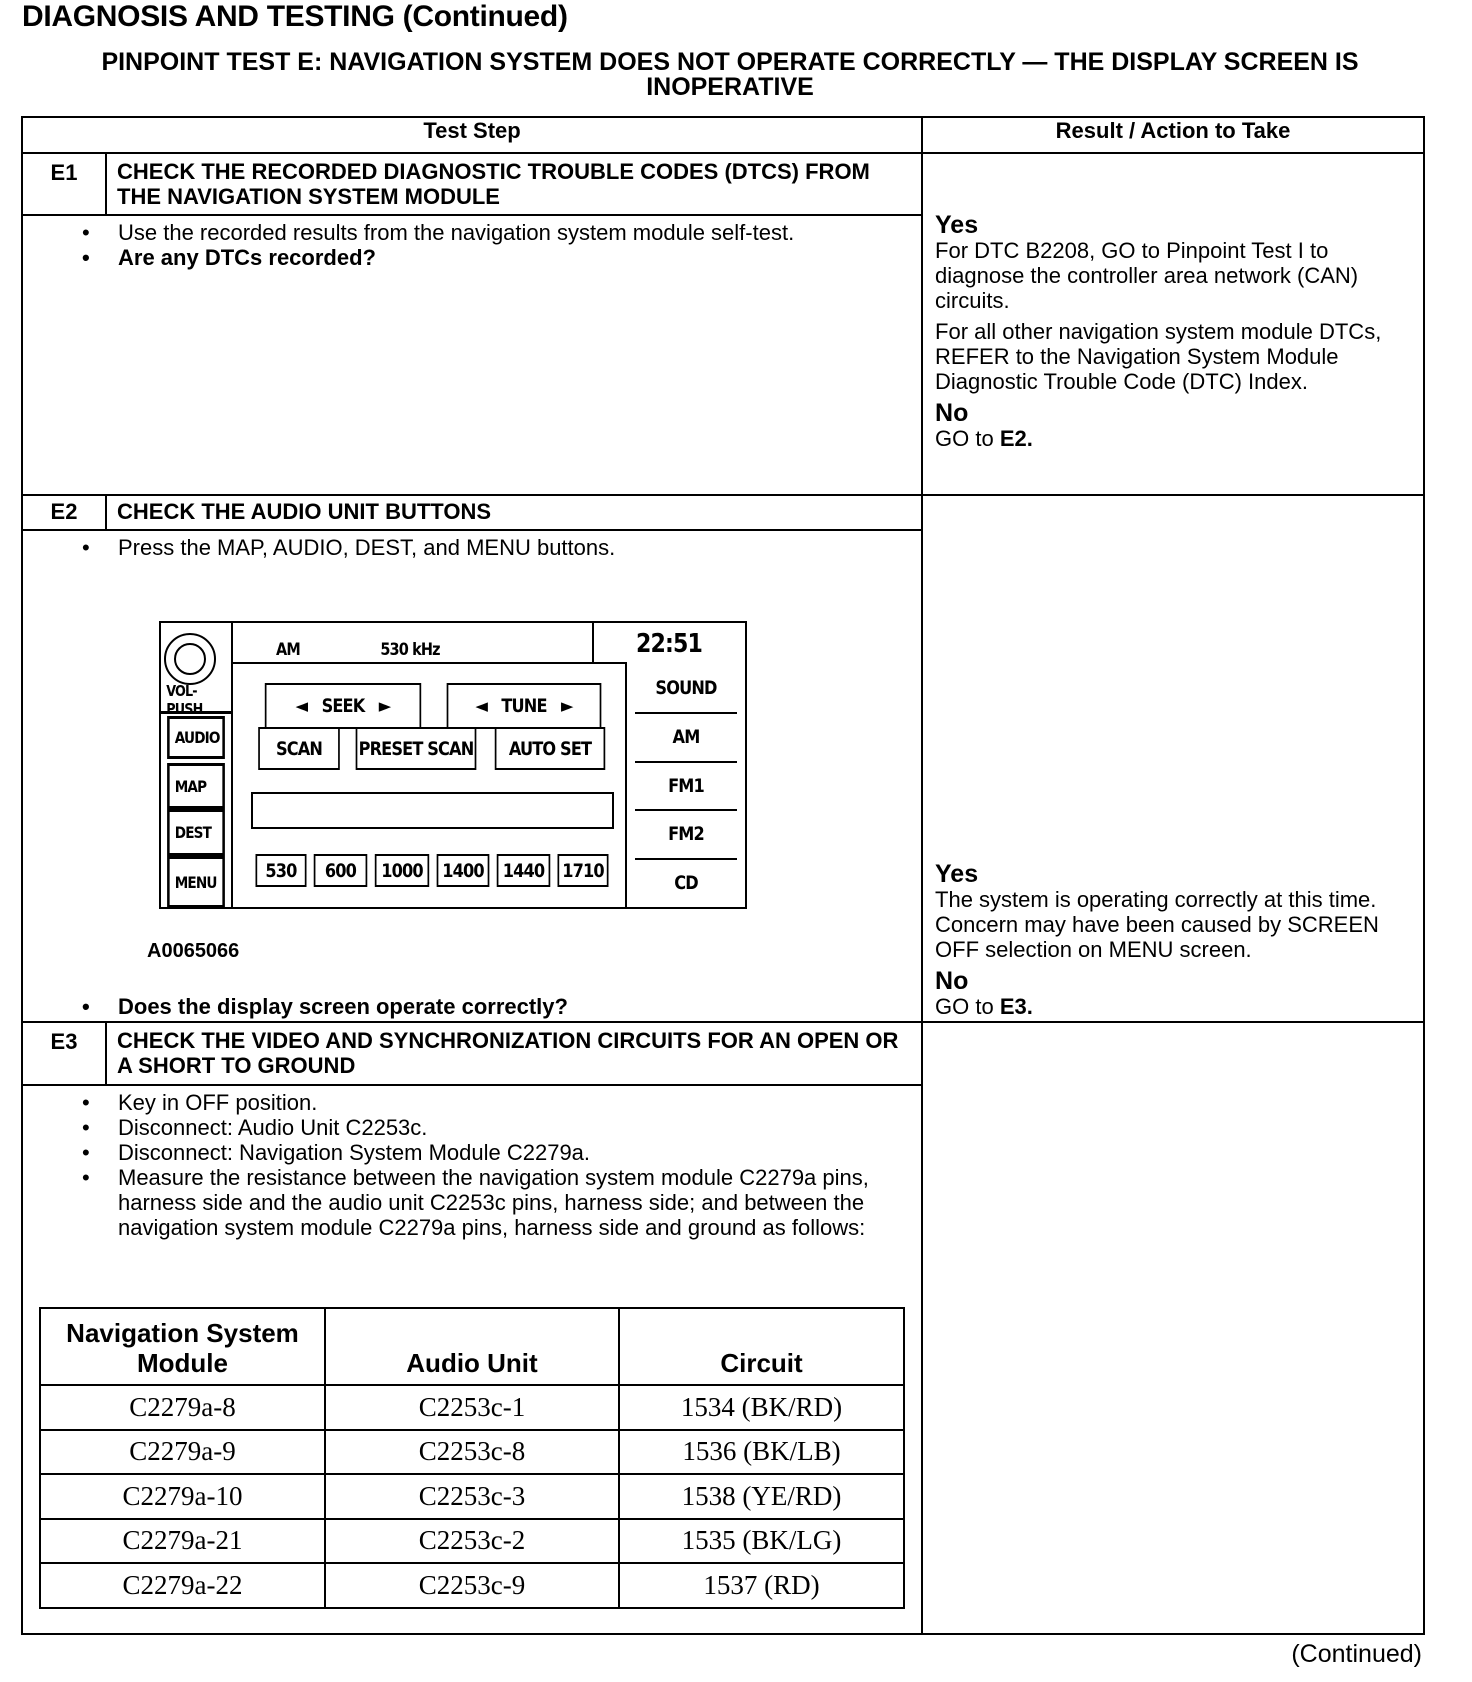  I want to click on clock-display: 22:51, so click(669, 644).